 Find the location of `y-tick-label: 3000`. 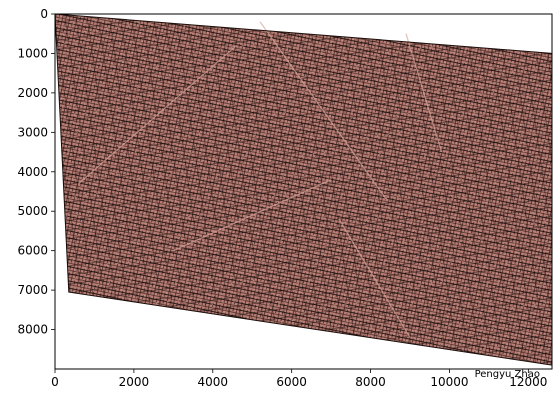

y-tick-label: 3000 is located at coordinates (32, 132).